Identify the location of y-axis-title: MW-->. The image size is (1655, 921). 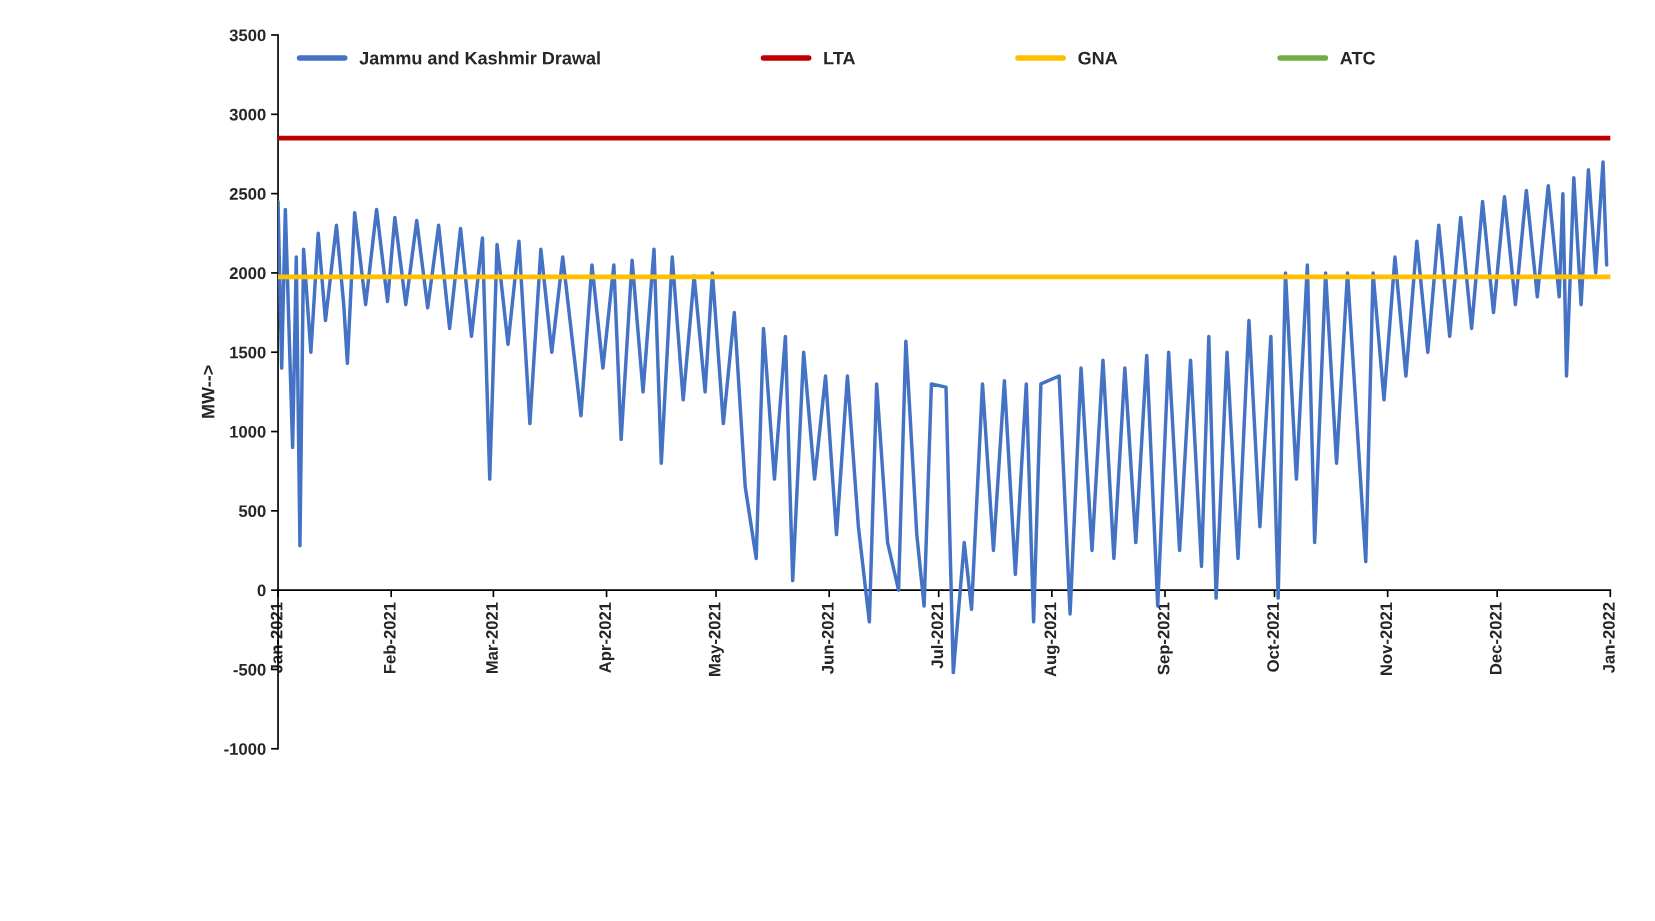
(208, 391).